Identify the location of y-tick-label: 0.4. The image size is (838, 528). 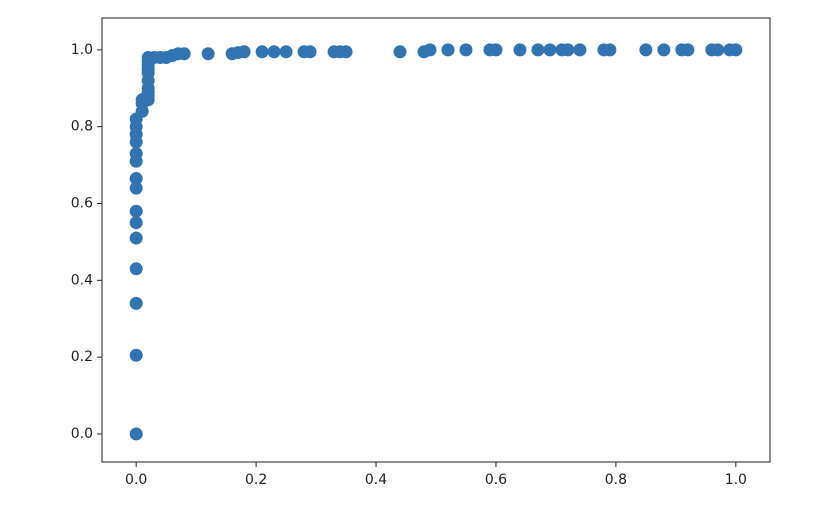
(82, 280).